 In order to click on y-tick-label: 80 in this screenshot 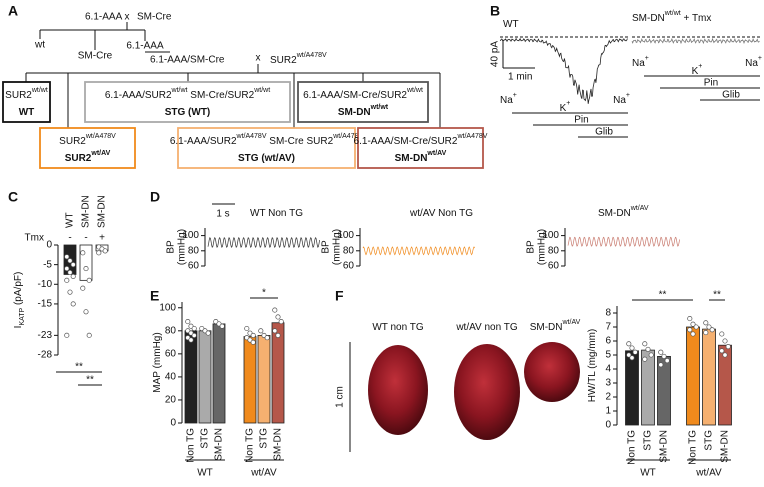, I will do `click(171, 330)`.